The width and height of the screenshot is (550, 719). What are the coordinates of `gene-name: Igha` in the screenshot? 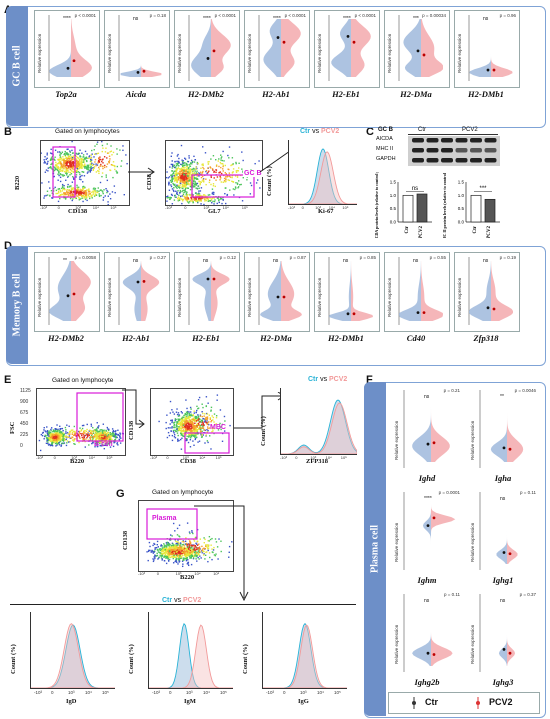 It's located at (503, 478).